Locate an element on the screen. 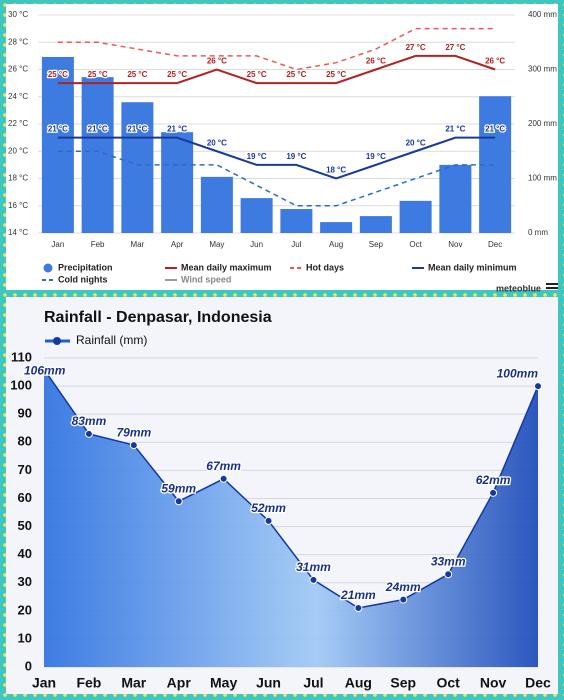 This screenshot has width=564, height=700. legend-label: Mean daily maximum is located at coordinates (226, 267).